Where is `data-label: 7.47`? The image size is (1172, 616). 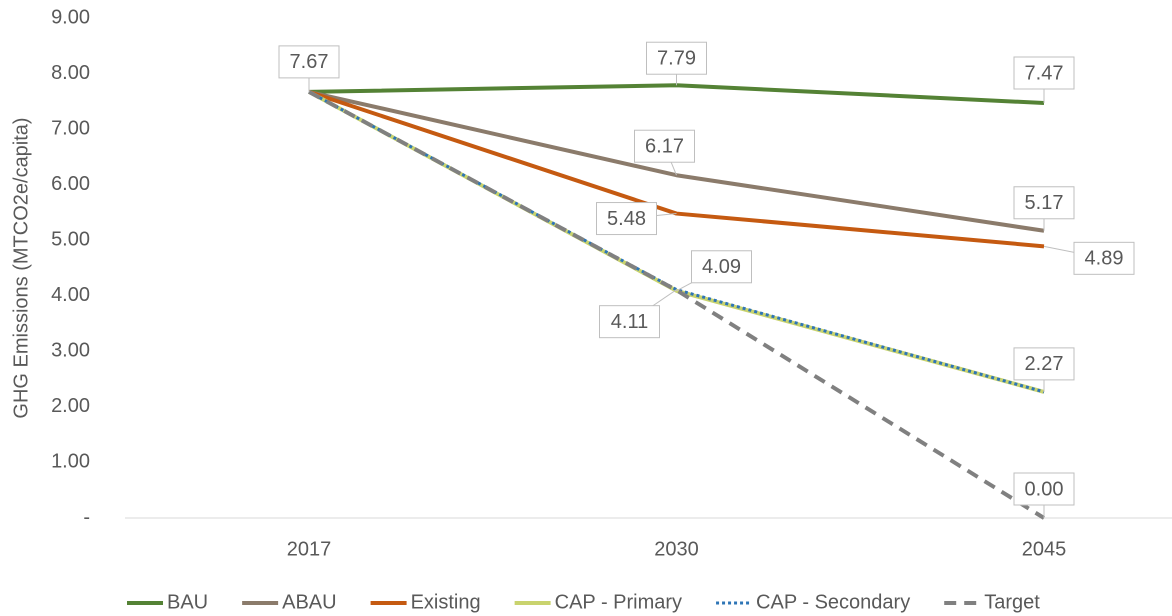
data-label: 7.47 is located at coordinates (1044, 79).